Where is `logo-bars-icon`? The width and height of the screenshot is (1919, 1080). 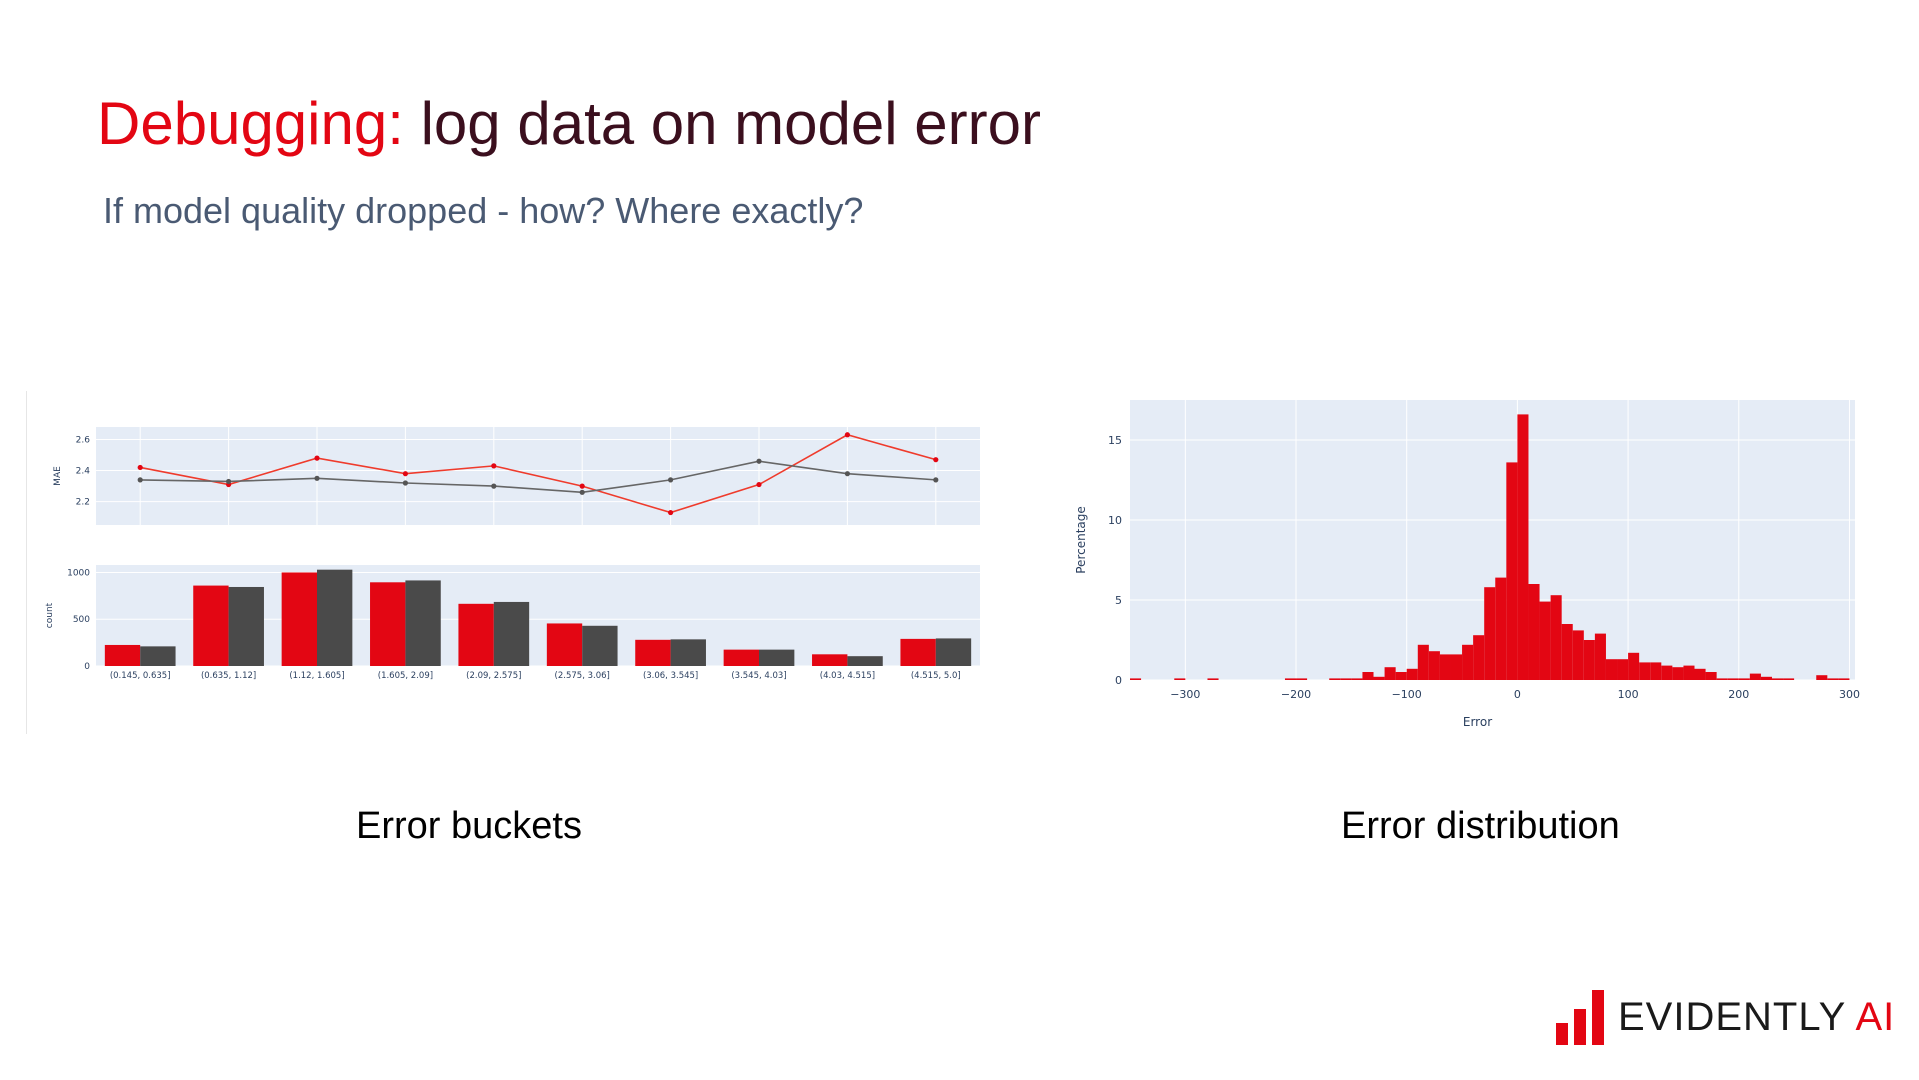 logo-bars-icon is located at coordinates (1580, 1017).